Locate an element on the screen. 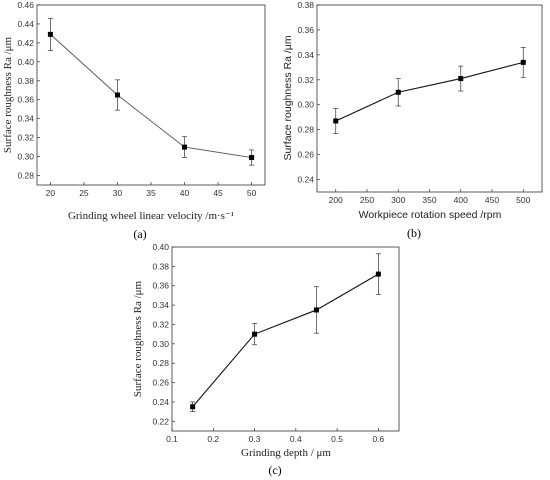 The height and width of the screenshot is (480, 550). markers-c is located at coordinates (285, 340).